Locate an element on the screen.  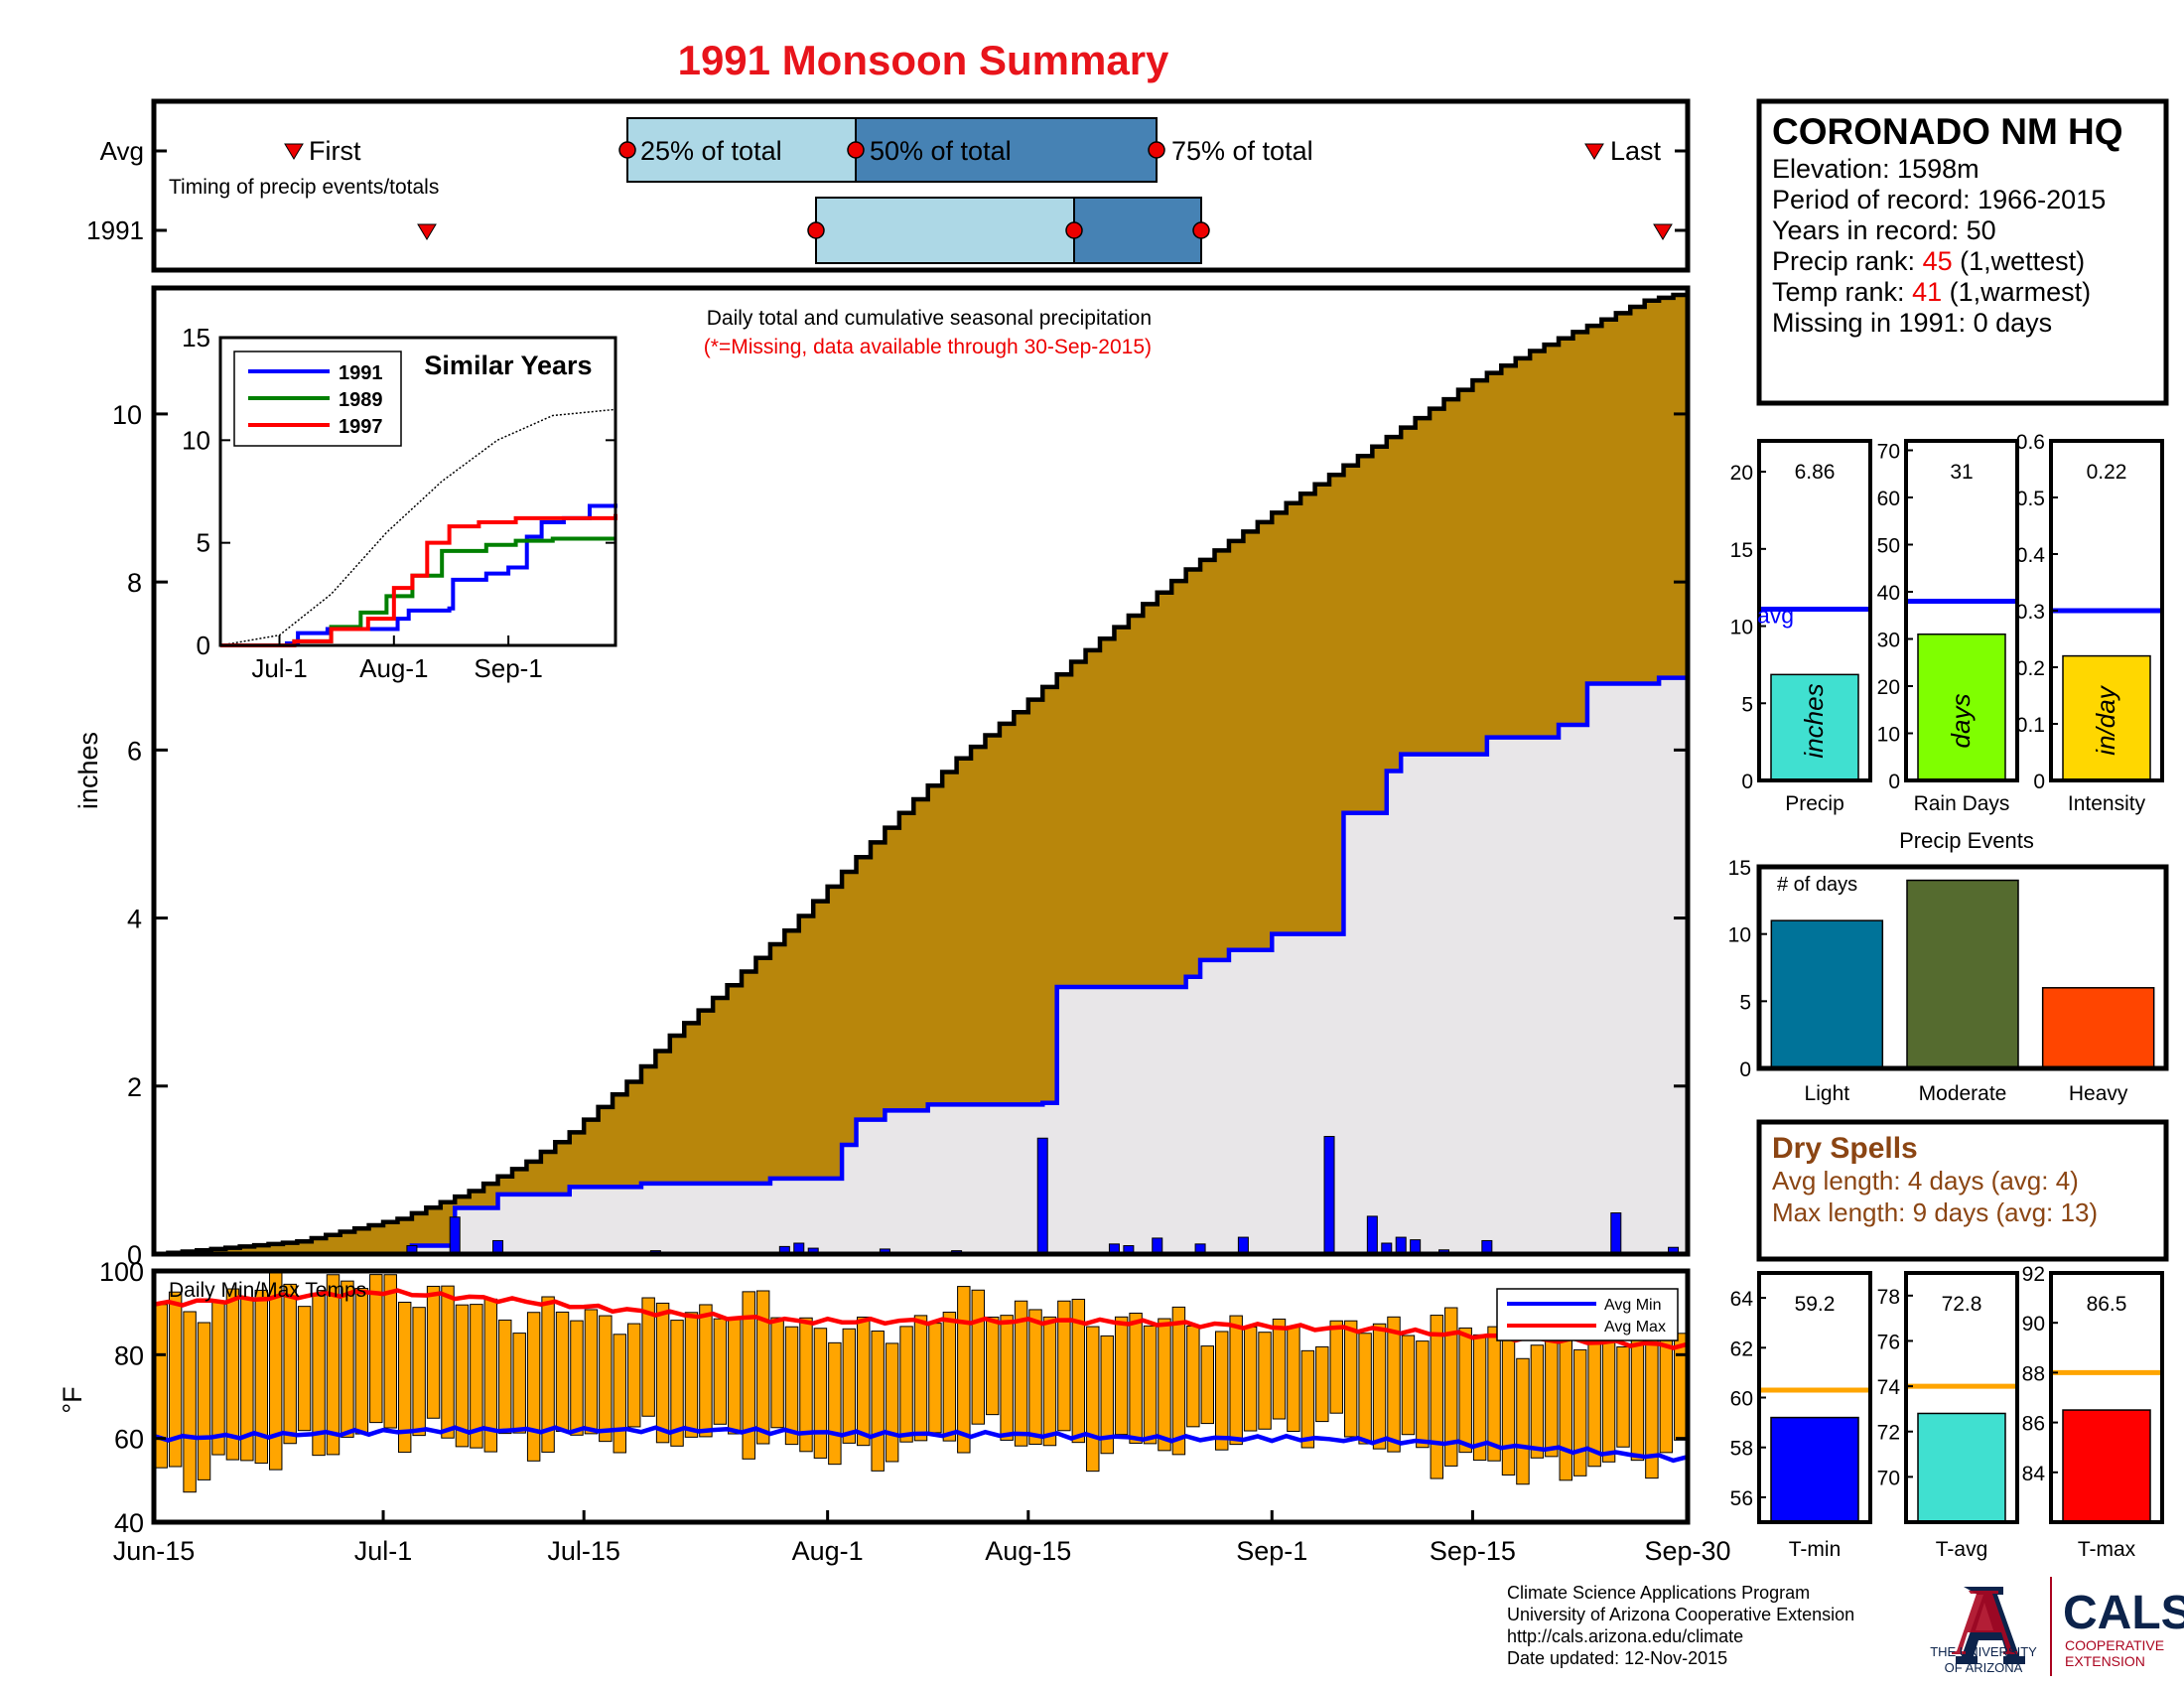
summary-y-tick-label: 62 is located at coordinates (1741, 1348).